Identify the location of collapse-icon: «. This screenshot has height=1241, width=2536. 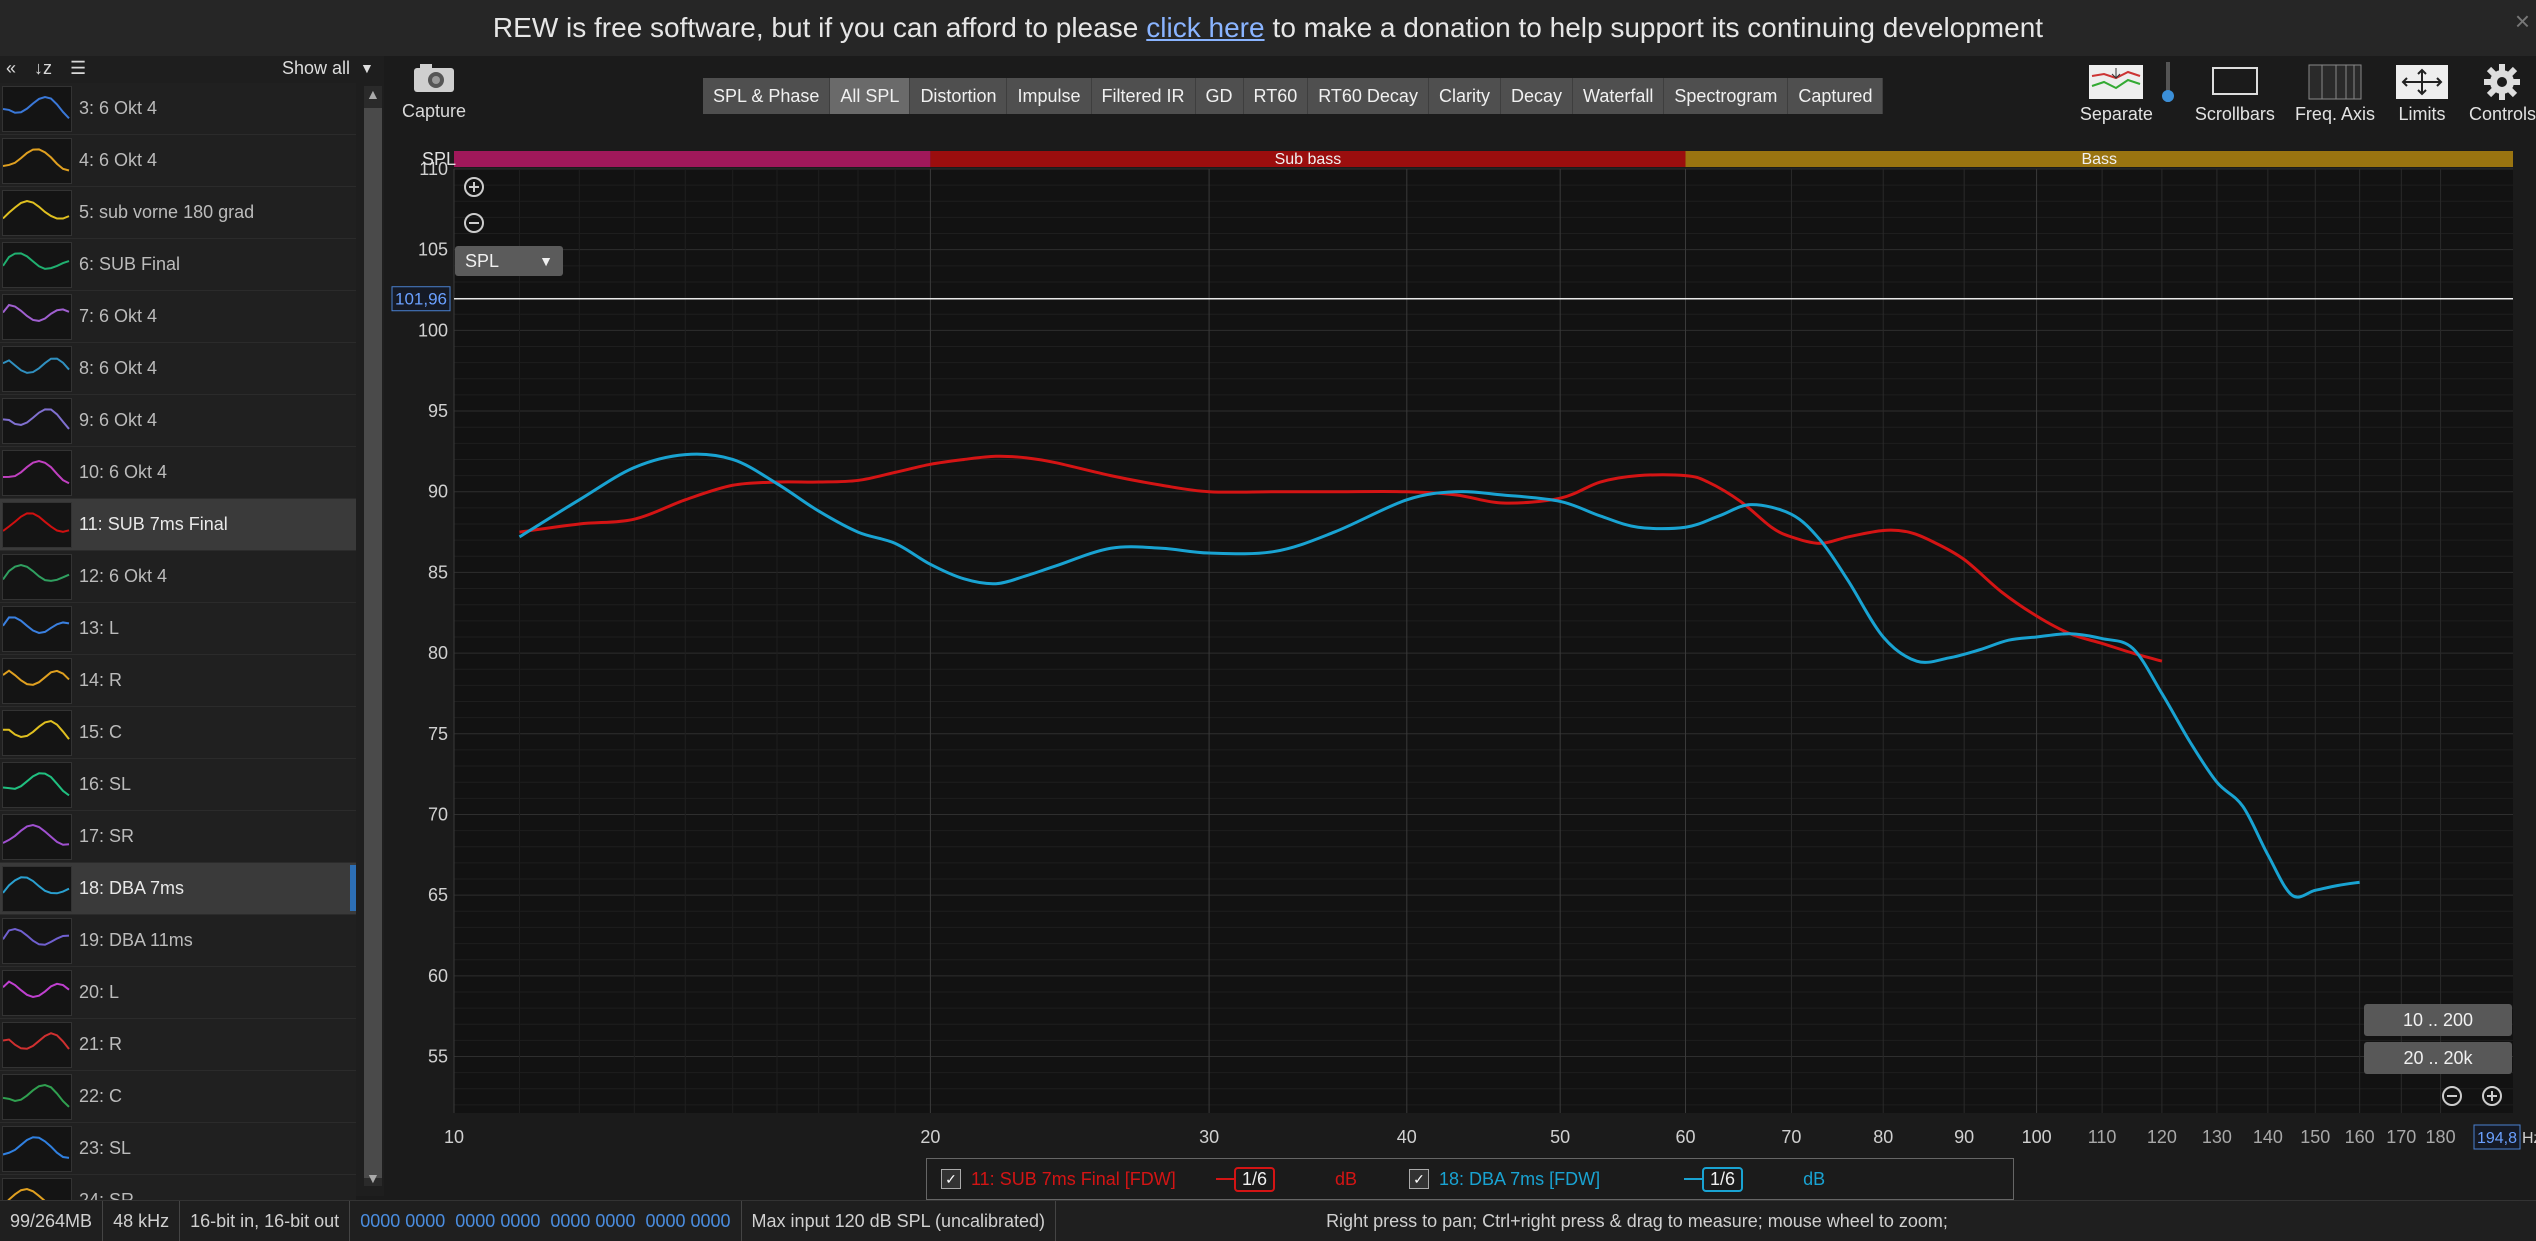
(11, 67).